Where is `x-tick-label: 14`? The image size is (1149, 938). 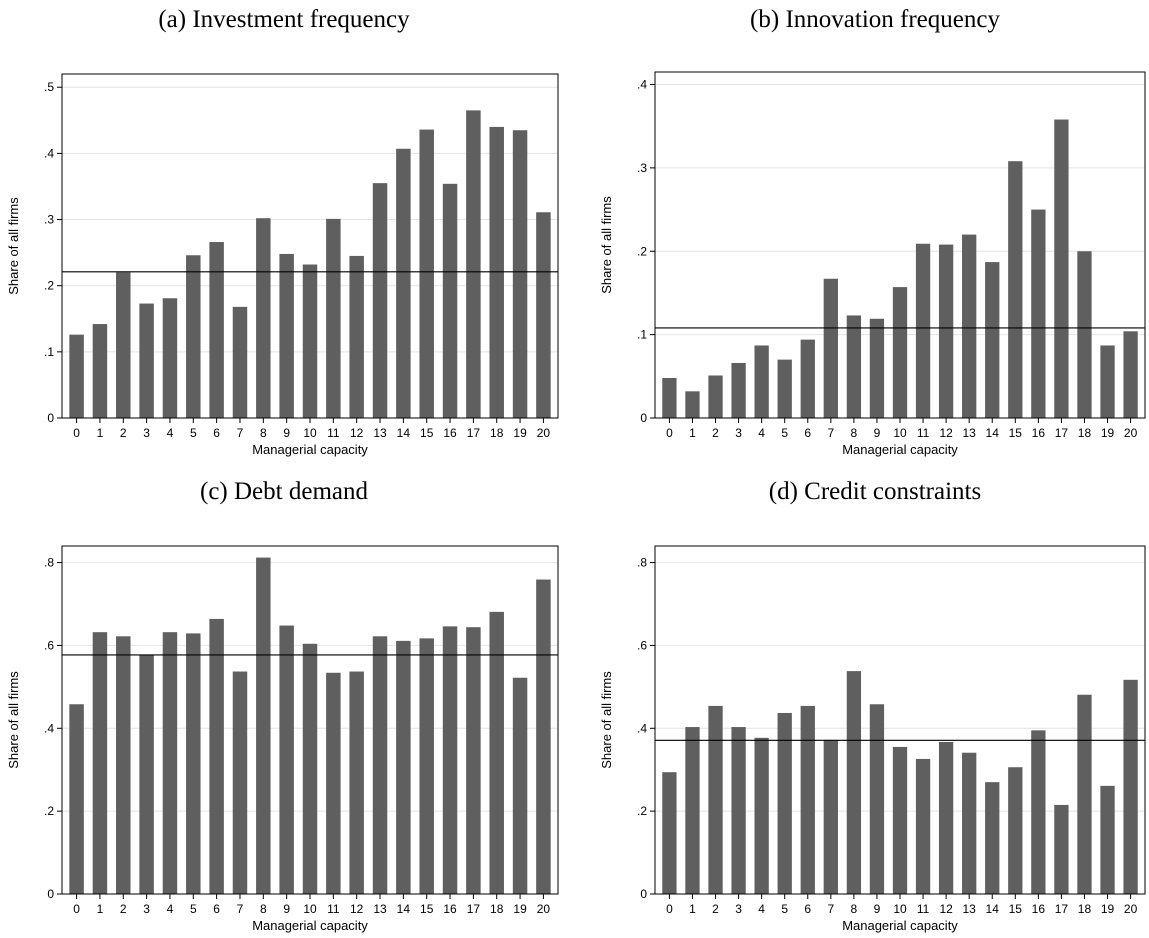
x-tick-label: 14 is located at coordinates (993, 909).